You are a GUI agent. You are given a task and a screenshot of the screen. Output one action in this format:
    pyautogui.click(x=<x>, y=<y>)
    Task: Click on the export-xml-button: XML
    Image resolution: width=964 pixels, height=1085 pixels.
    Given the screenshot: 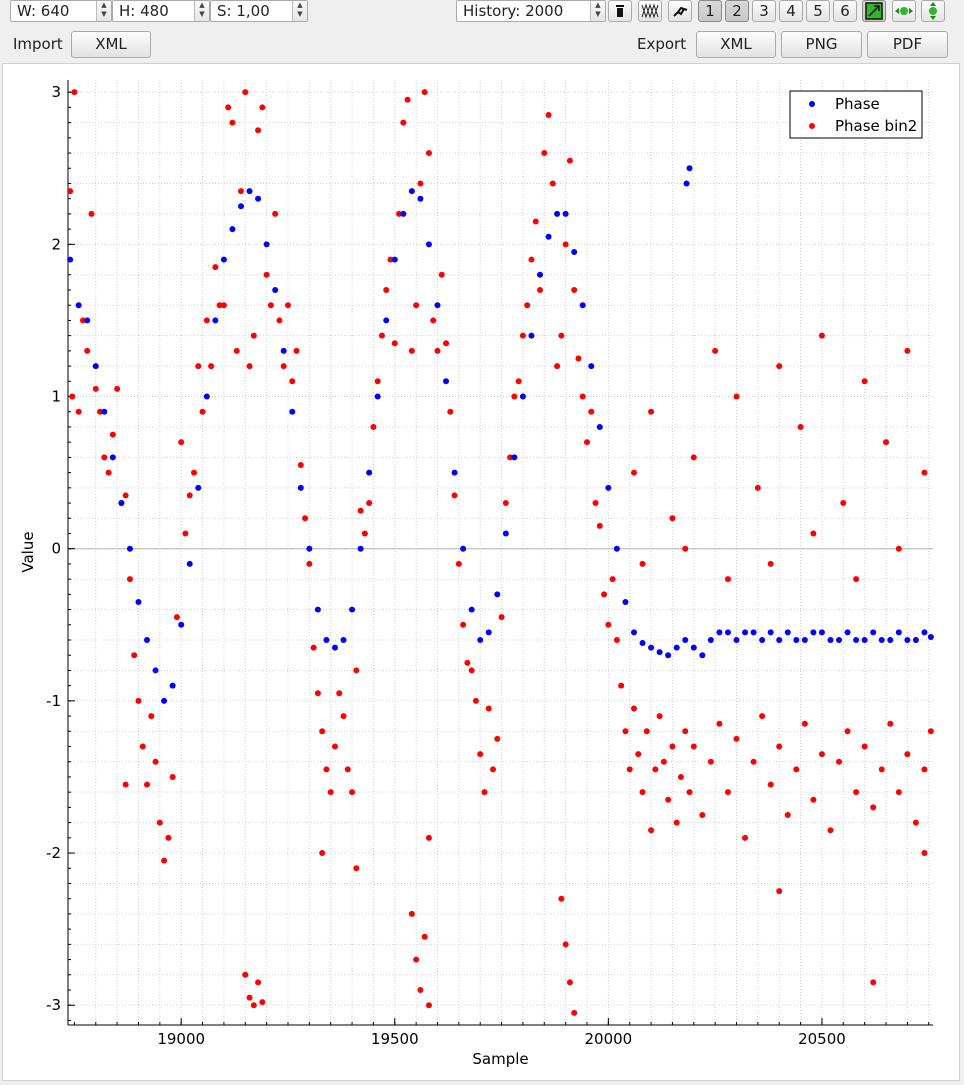 What is the action you would take?
    pyautogui.click(x=736, y=44)
    